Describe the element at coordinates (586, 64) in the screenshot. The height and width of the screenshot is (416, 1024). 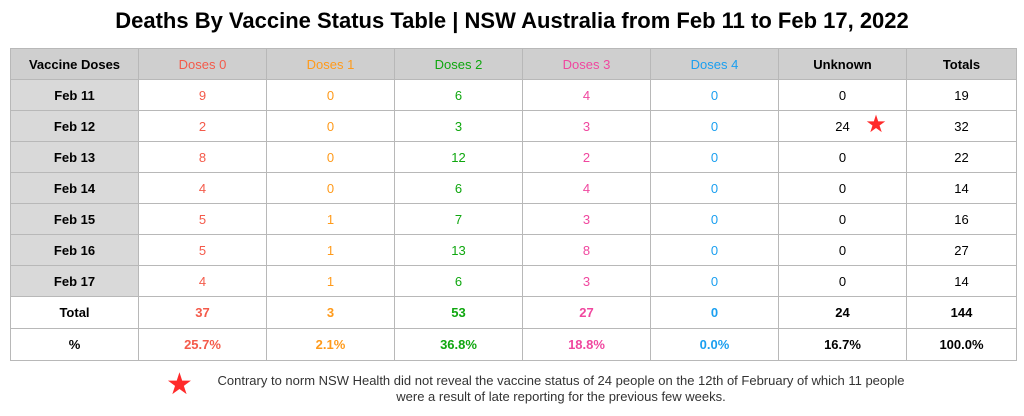
I see `column-header-doses-3: Doses 3` at that location.